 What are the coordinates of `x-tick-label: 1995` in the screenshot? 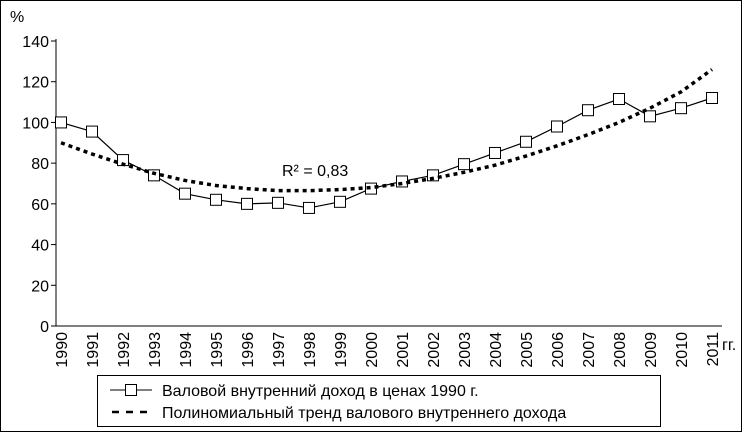 It's located at (217, 350).